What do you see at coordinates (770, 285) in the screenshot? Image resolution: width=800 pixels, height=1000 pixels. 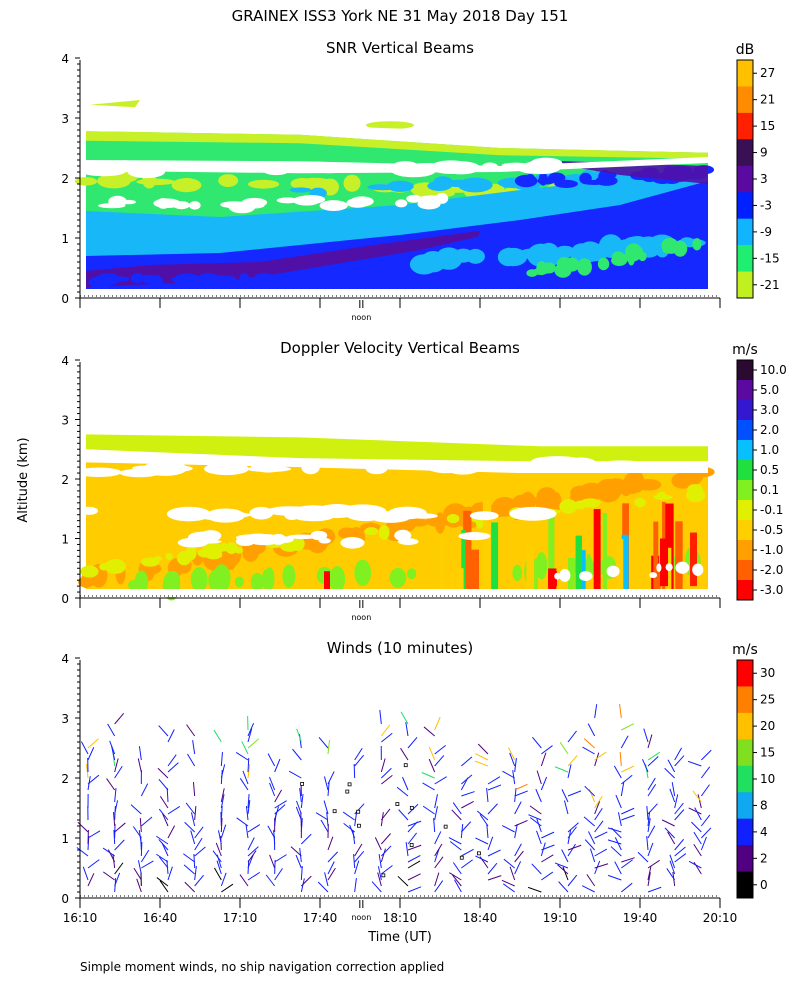 I see `colorbar-label: -21` at bounding box center [770, 285].